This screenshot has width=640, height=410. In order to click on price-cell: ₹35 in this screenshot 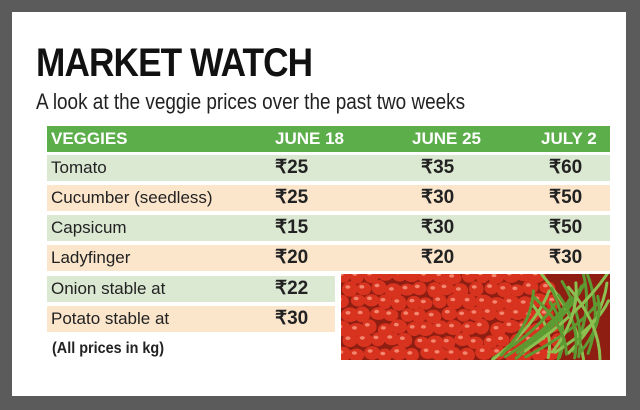, I will do `click(438, 167)`.